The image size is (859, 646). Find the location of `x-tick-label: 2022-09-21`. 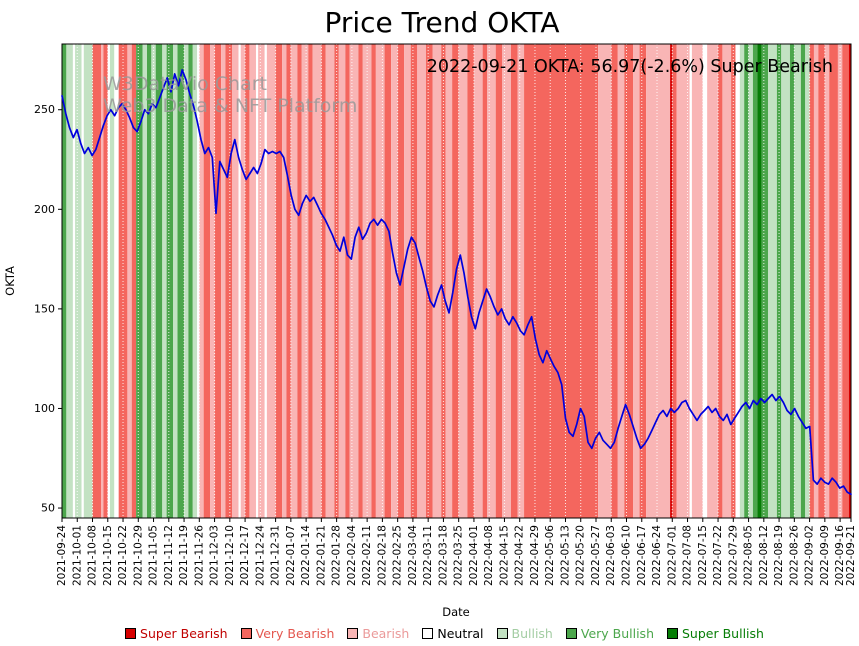

x-tick-label: 2022-09-21 is located at coordinates (851, 555).